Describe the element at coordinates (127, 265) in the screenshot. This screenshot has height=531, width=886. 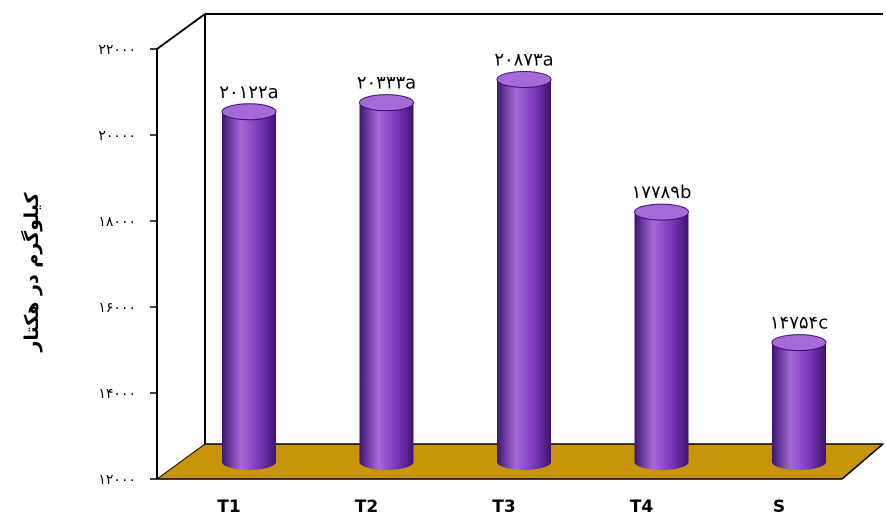
I see `y-ticks: ۱۲۰۰۰ ۱۴۰۰۰ ۱۶۰۰۰ ۱۸۰۰۰ ۲۰۰۰۰ ۲۲۰۰۰` at that location.